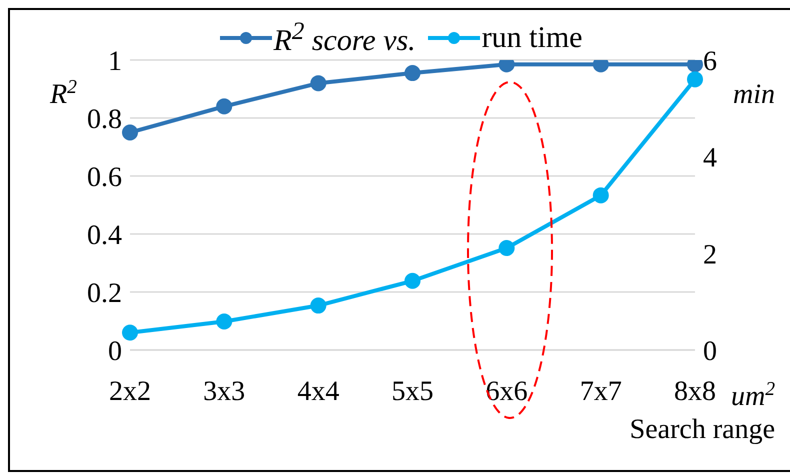 The height and width of the screenshot is (475, 790). What do you see at coordinates (104, 119) in the screenshot?
I see `y-tick-label: 0.8` at bounding box center [104, 119].